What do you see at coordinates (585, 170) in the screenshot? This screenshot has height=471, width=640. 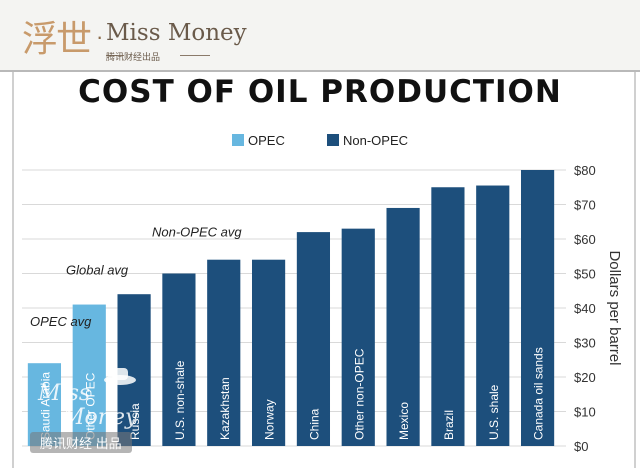 I see `y-tick-label: $80` at bounding box center [585, 170].